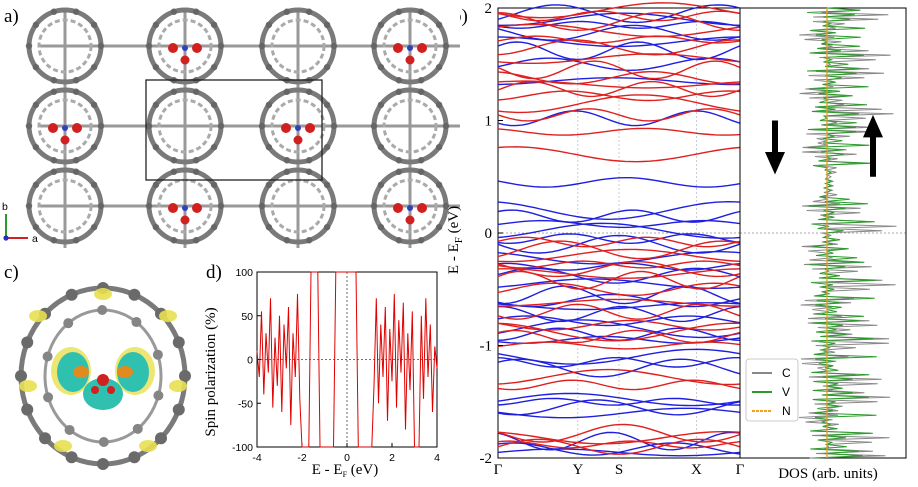  Describe the element at coordinates (211, 371) in the screenshot. I see `d-ylabel: Spin polarization (%)` at that location.